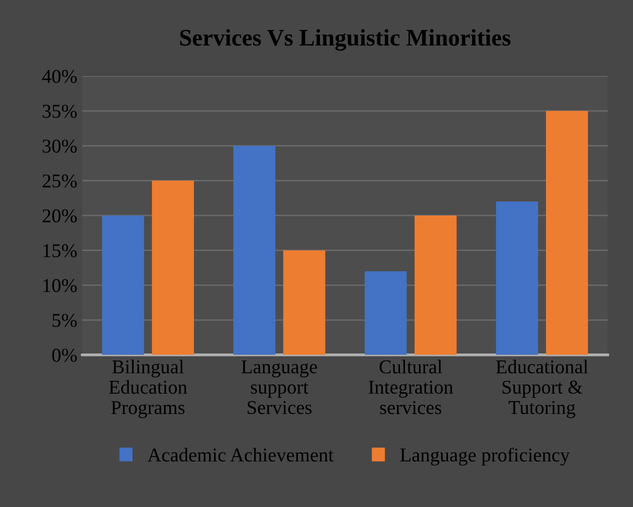 This screenshot has height=507, width=633. What do you see at coordinates (59, 215) in the screenshot?
I see `y-tick-label: 20%` at bounding box center [59, 215].